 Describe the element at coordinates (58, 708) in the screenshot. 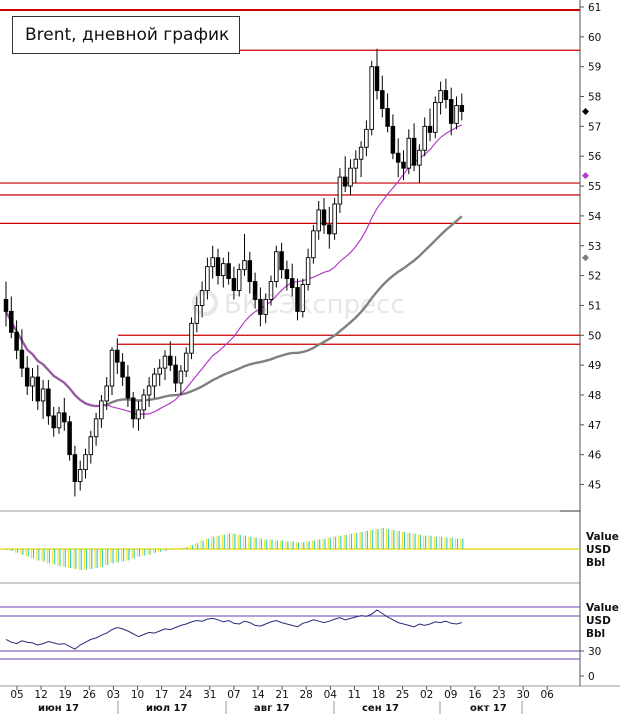

I see `month-label: июн 17` at that location.